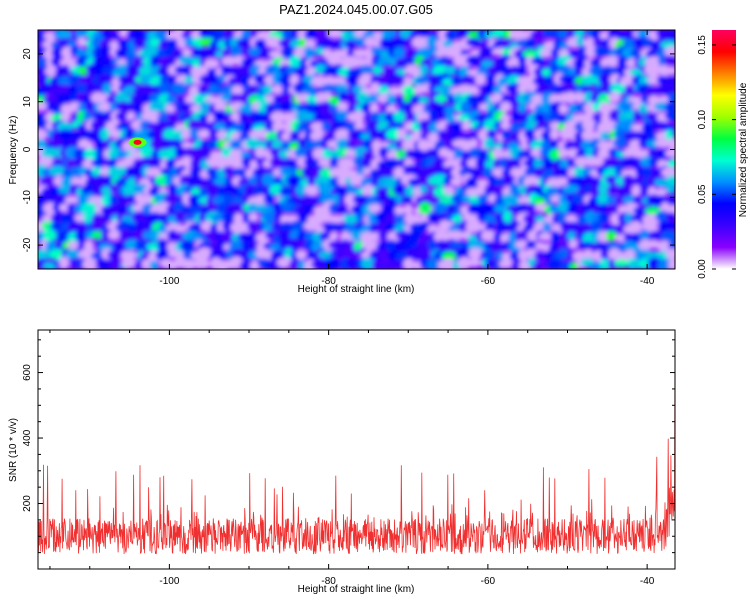  I want to click on heatmap-peak, so click(137, 142).